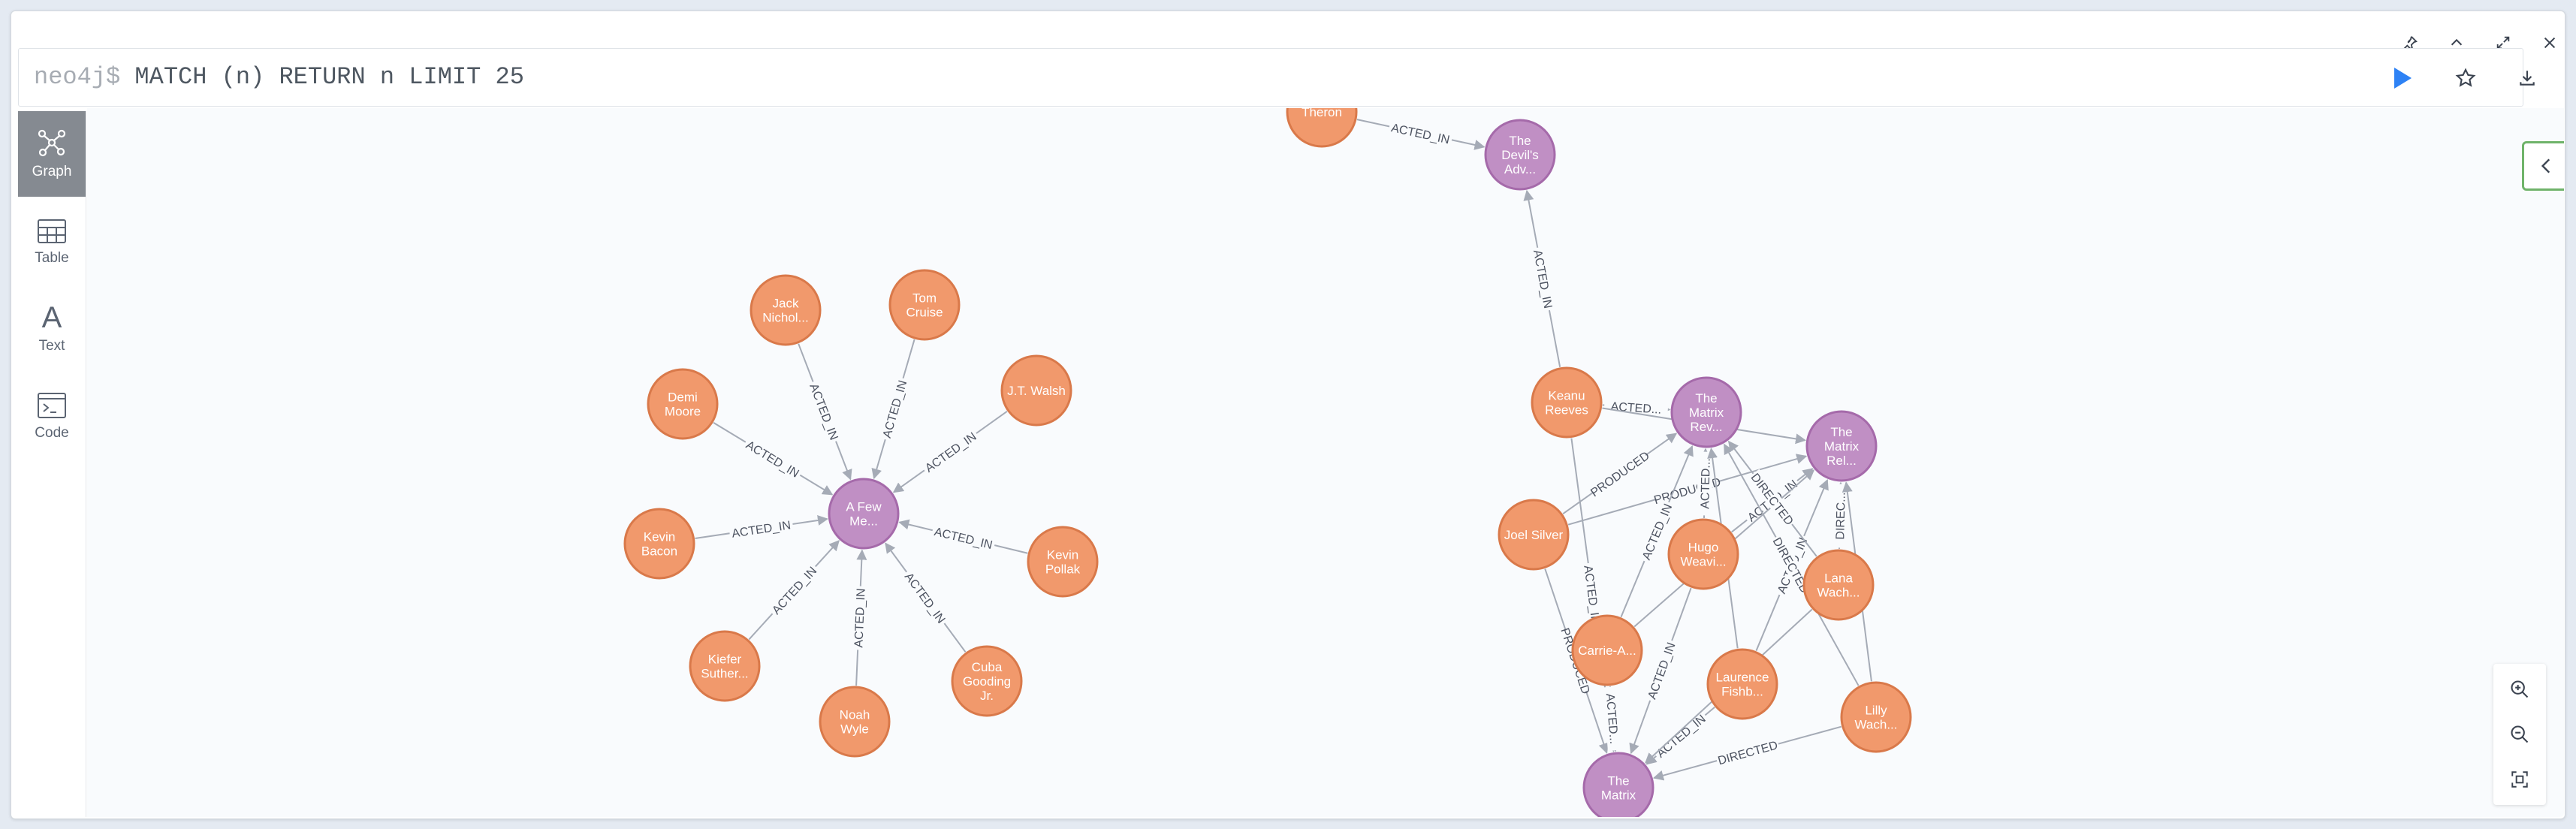 The width and height of the screenshot is (2576, 829). Describe the element at coordinates (2549, 42) in the screenshot. I see `close-icon` at that location.